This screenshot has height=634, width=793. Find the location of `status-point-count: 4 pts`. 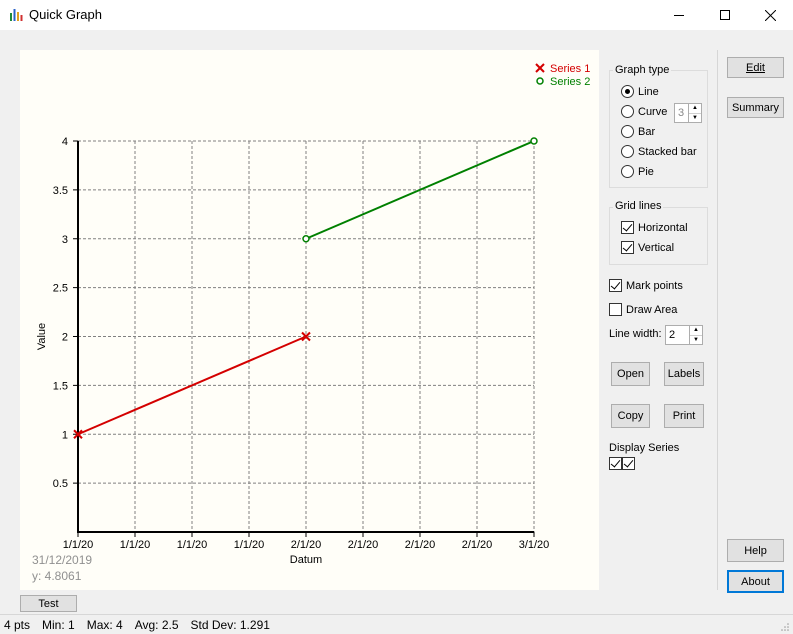

status-point-count: 4 pts is located at coordinates (17, 624).